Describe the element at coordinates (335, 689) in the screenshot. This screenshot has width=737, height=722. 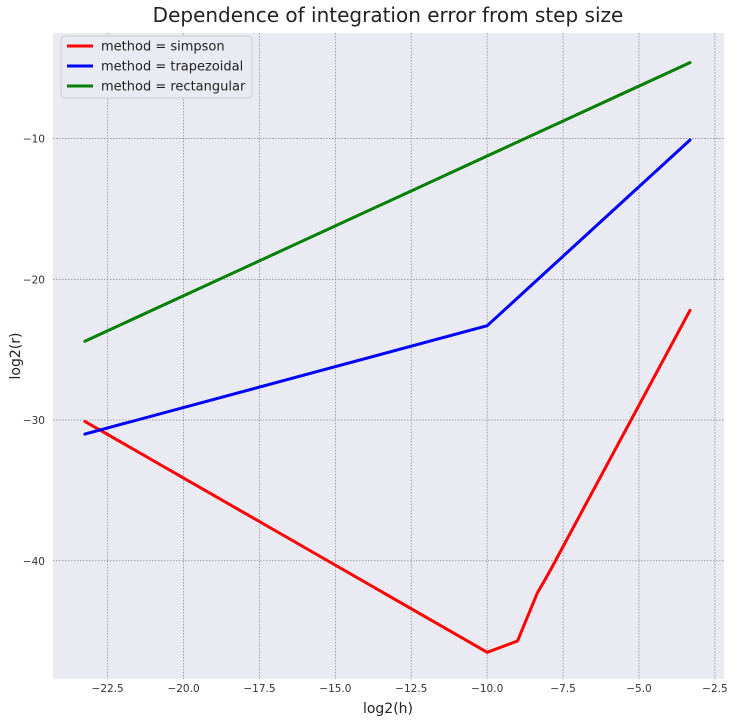
I see `x-tick-label: −15.0` at that location.